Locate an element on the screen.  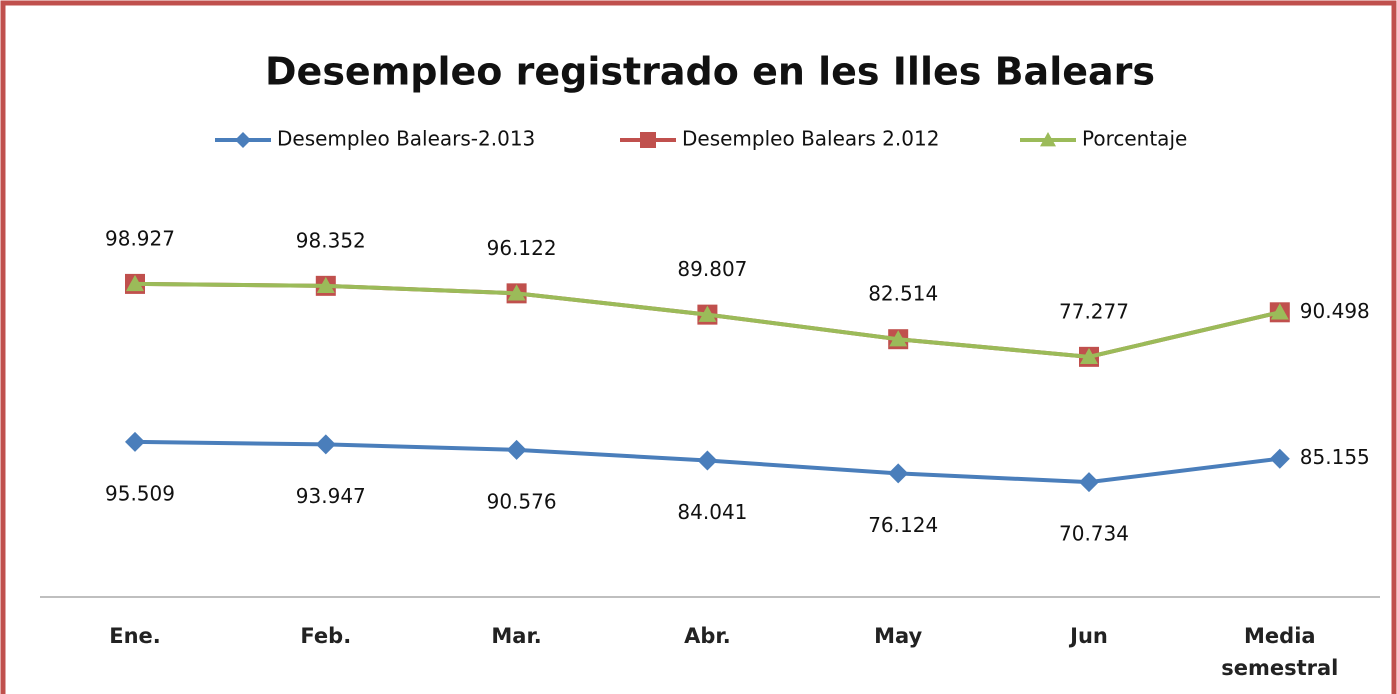
data-label: 89.807 is located at coordinates (712, 269).